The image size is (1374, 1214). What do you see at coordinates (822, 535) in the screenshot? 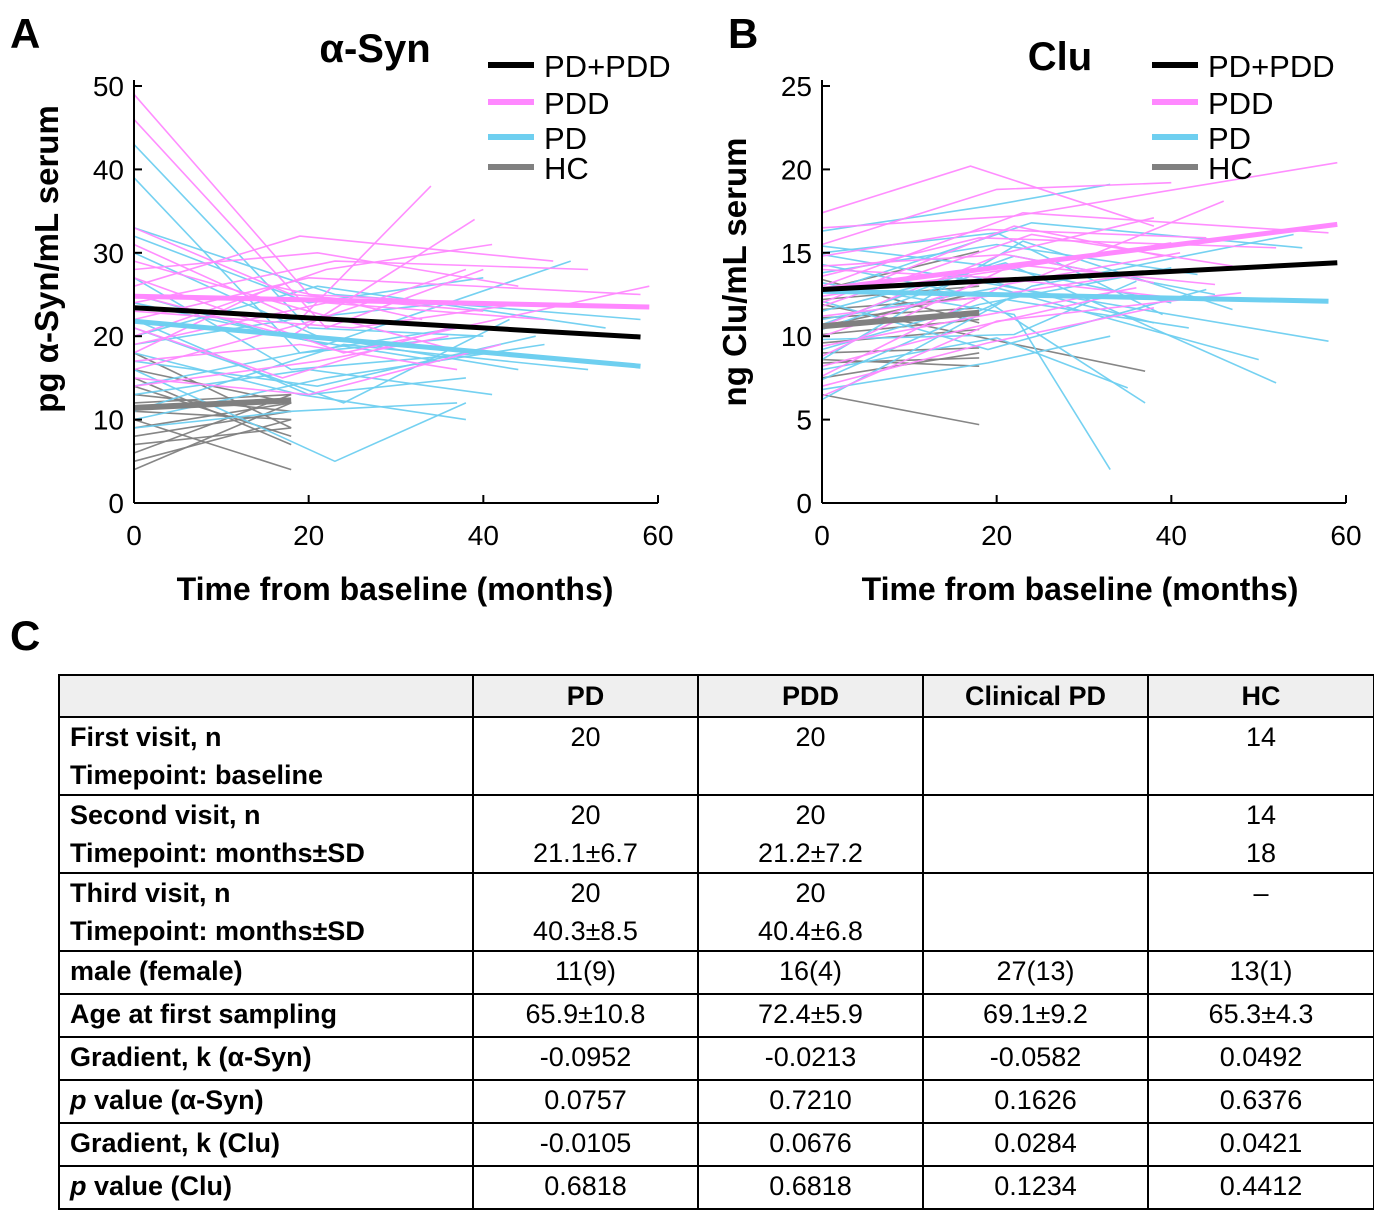
I see `x-tick-label: 0` at bounding box center [822, 535].